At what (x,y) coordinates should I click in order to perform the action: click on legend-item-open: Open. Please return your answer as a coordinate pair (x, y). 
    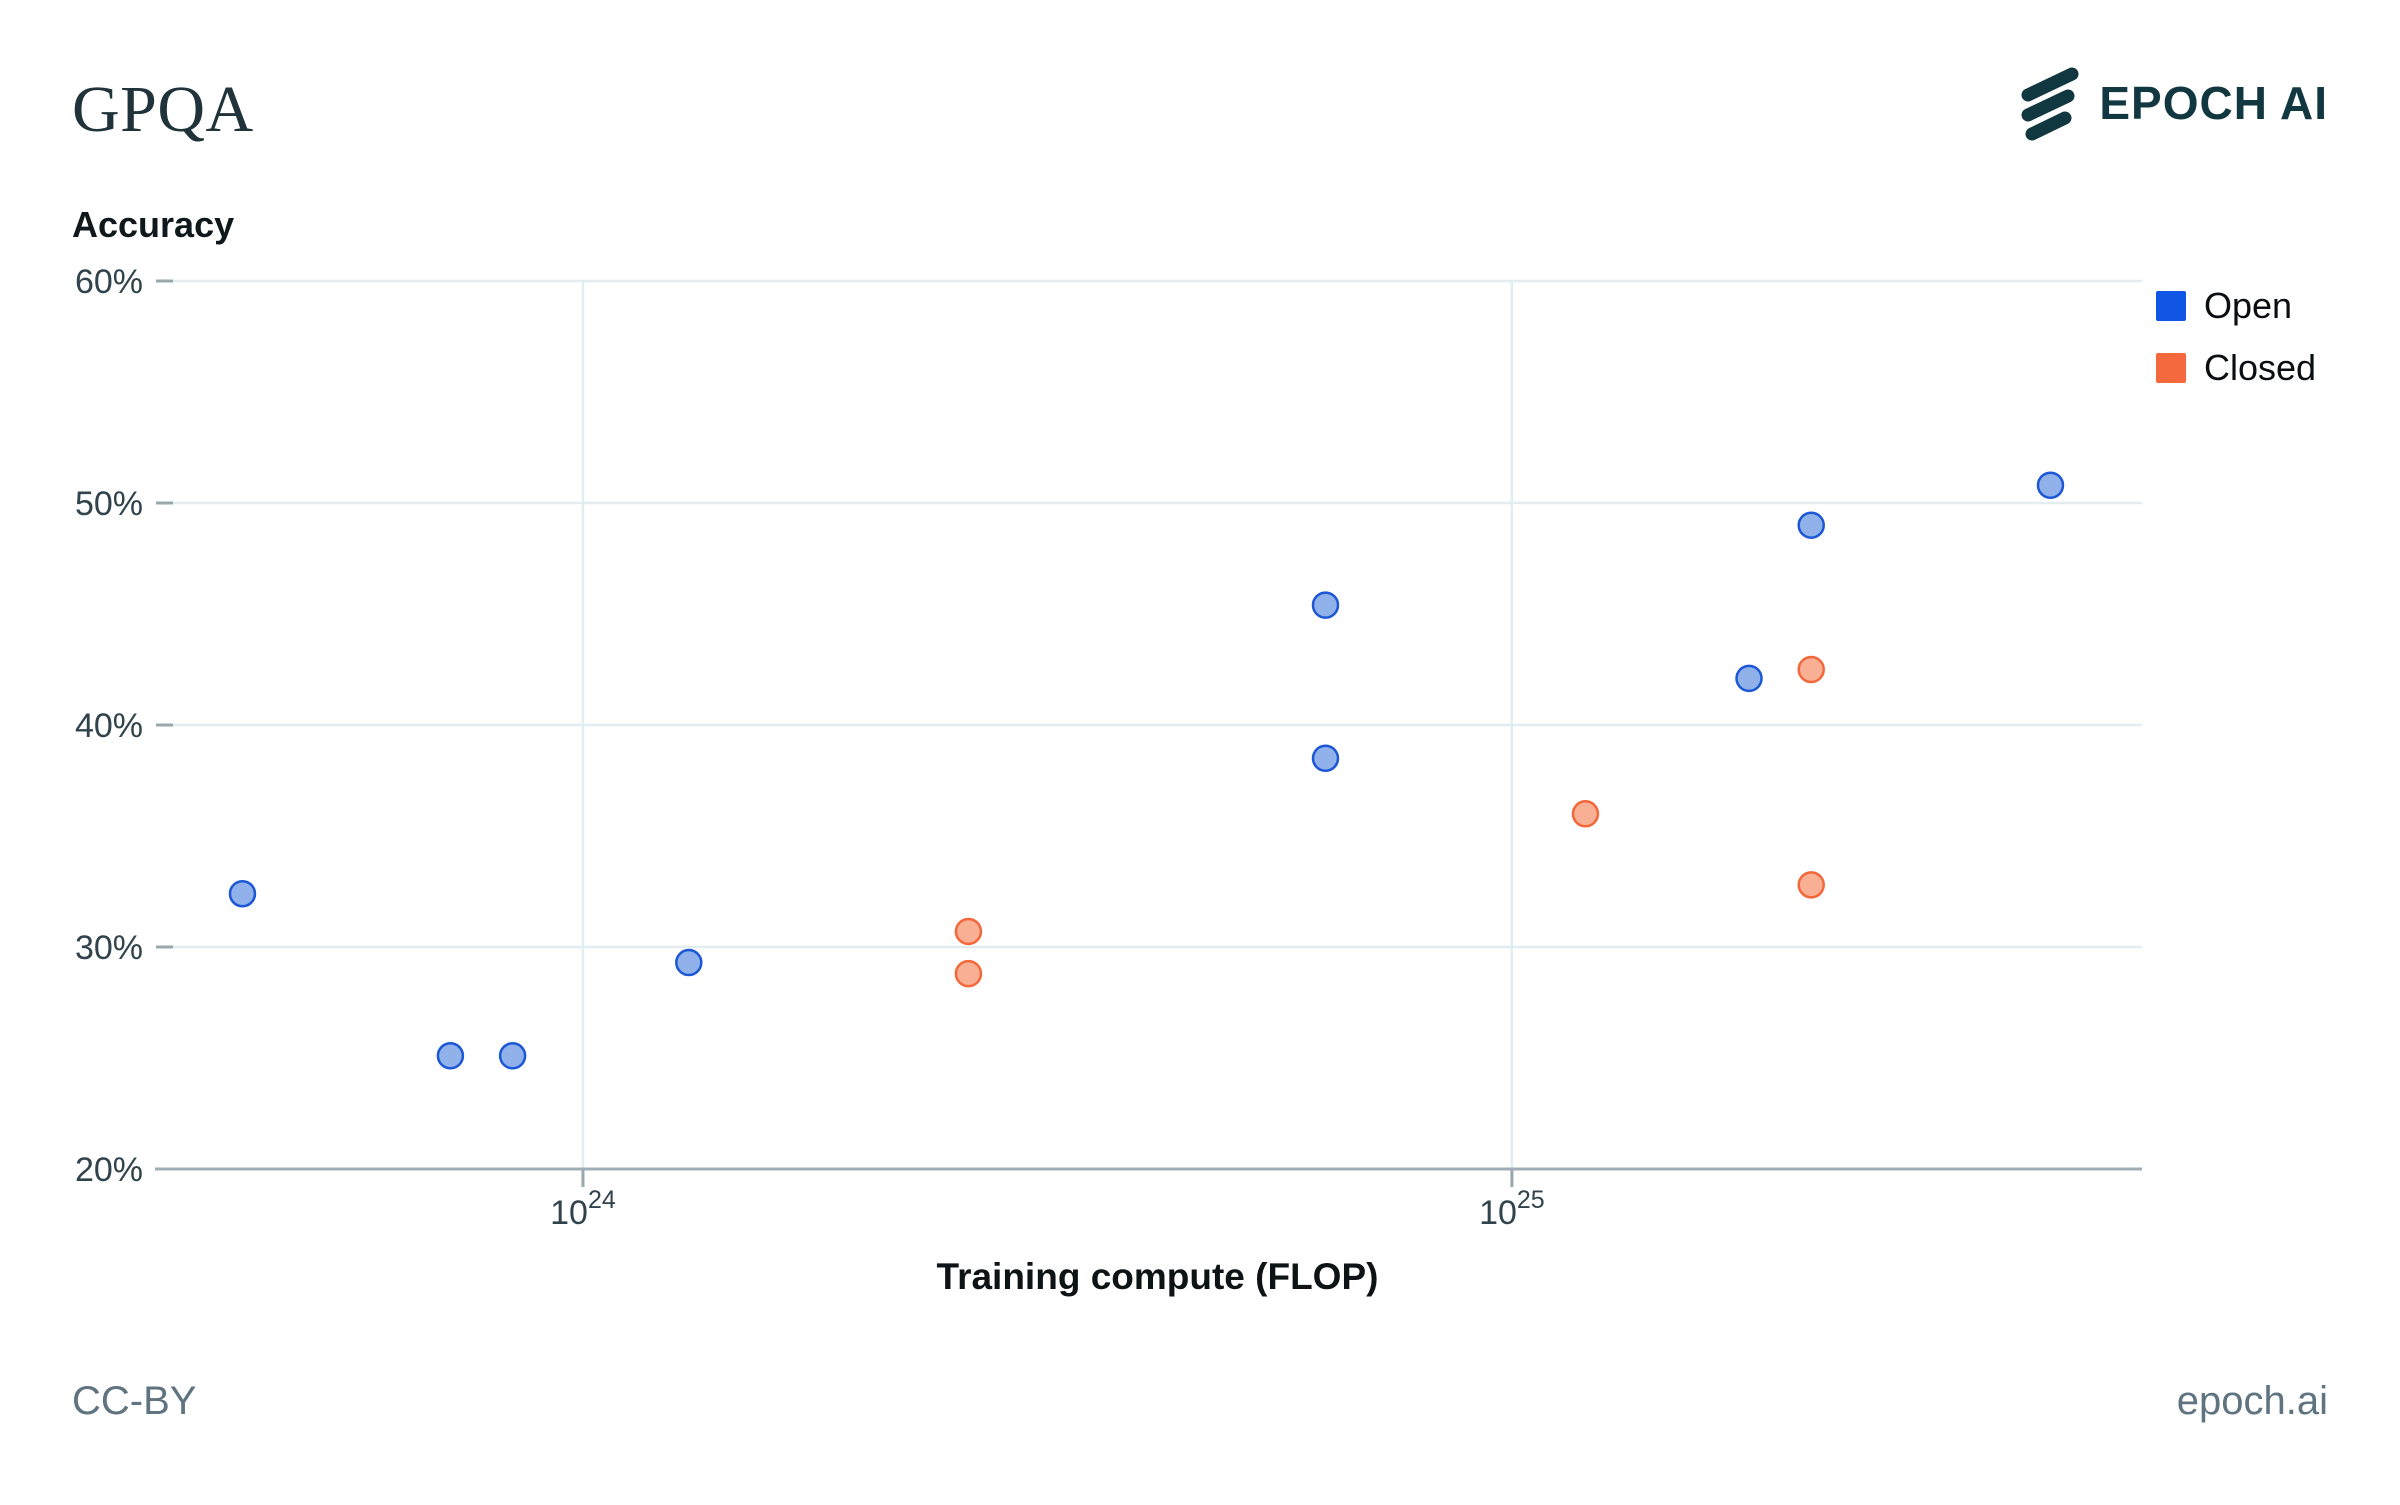
    Looking at the image, I should click on (2236, 305).